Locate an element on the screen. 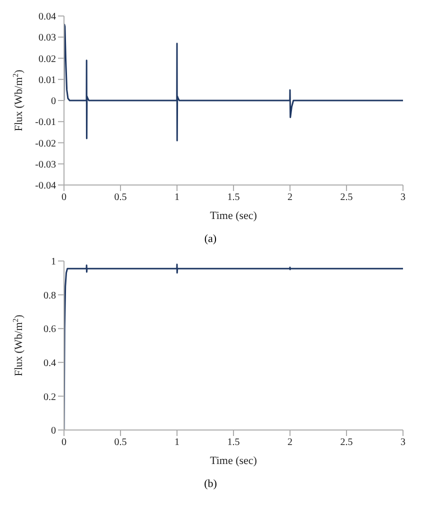  y-tick-label: 0.01 is located at coordinates (47, 80).